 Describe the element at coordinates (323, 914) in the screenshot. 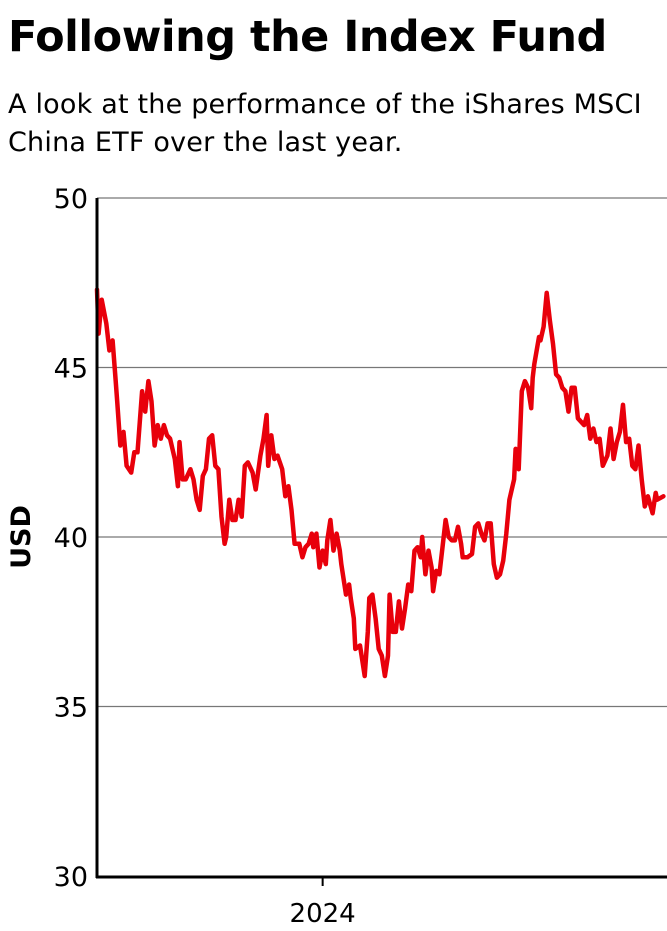

I see `x-tick-label: 2024` at that location.